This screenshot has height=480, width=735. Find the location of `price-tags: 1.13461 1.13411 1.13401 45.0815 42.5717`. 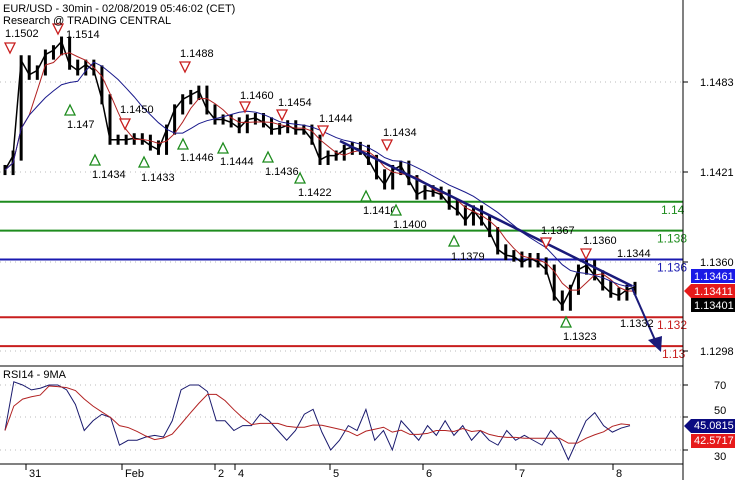

price-tags: 1.13461 1.13411 1.13401 45.0815 42.5717 is located at coordinates (709, 358).